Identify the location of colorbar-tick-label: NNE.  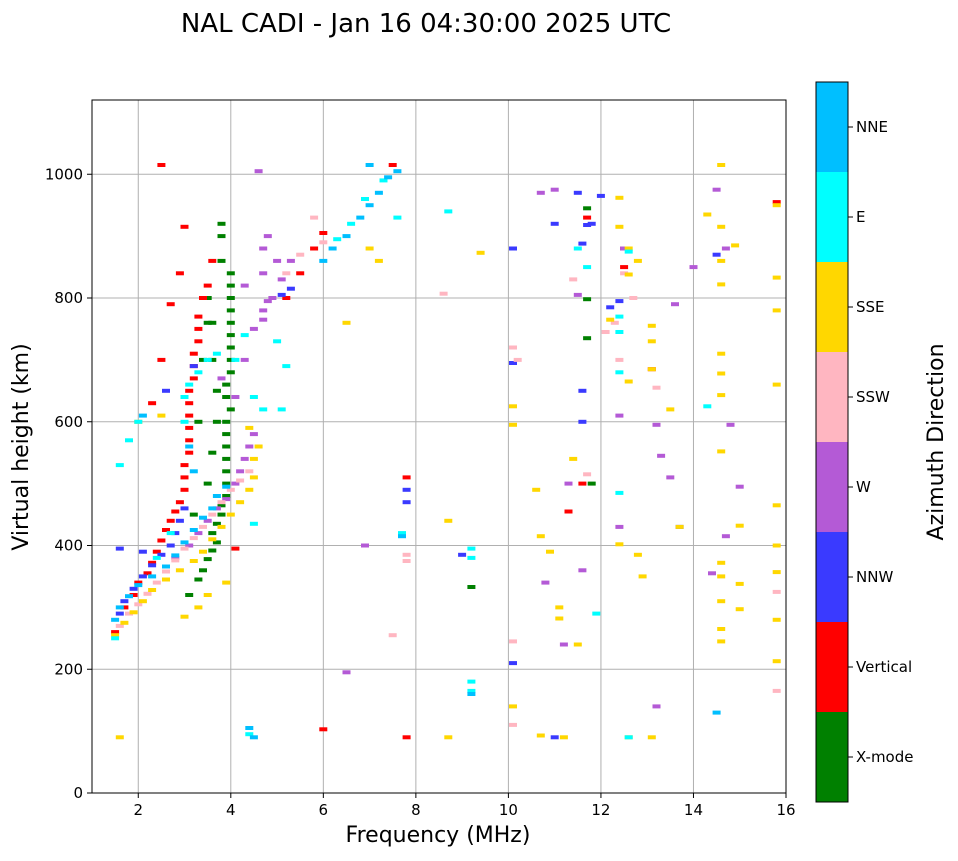
(872, 127).